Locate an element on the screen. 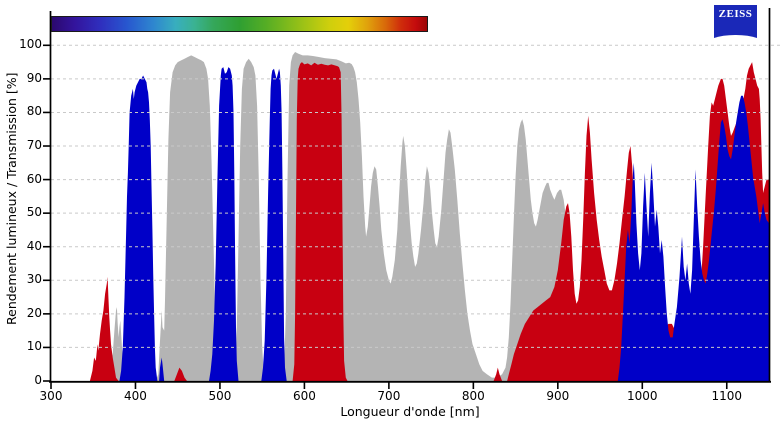 The width and height of the screenshot is (783, 426). spectrum-color-bar is located at coordinates (239, 24).